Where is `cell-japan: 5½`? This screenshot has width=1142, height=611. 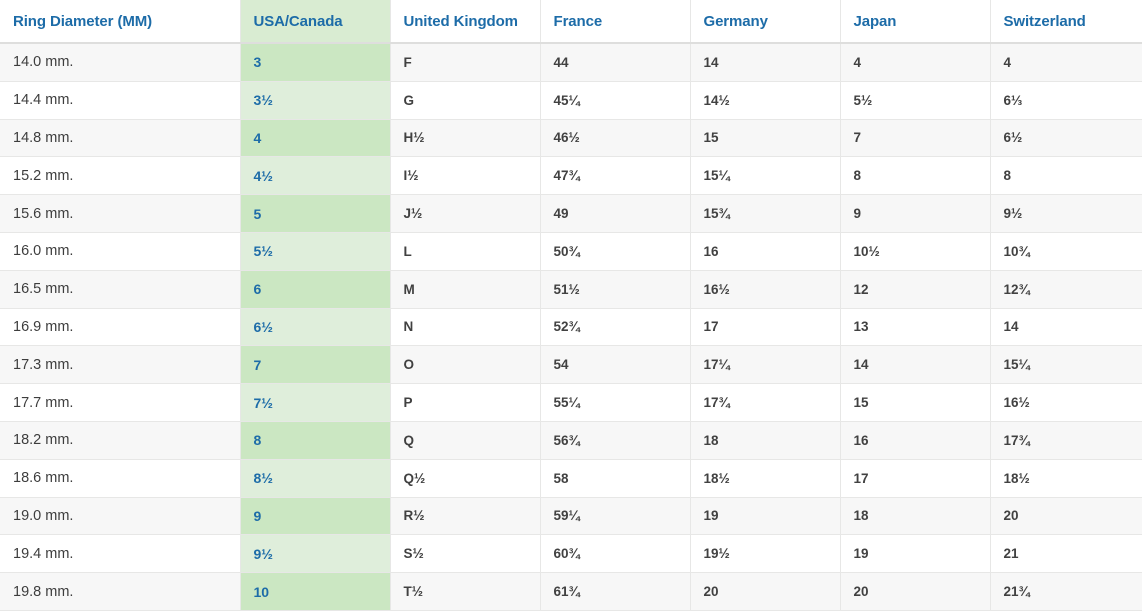 cell-japan: 5½ is located at coordinates (915, 100).